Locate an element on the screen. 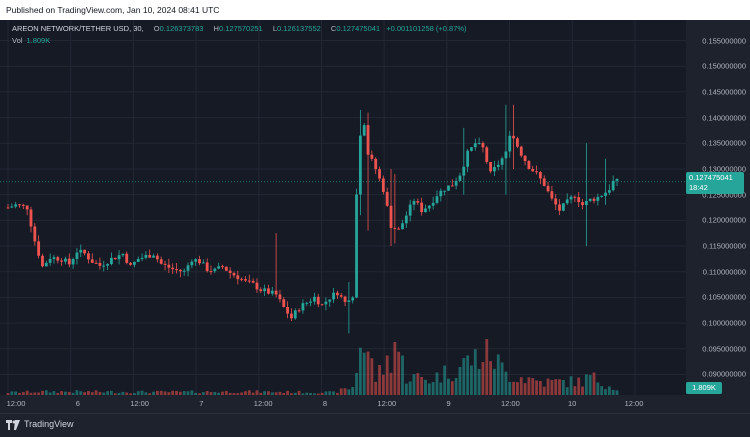 The image size is (750, 437). price-axis-label: 0.150000000 is located at coordinates (724, 66).